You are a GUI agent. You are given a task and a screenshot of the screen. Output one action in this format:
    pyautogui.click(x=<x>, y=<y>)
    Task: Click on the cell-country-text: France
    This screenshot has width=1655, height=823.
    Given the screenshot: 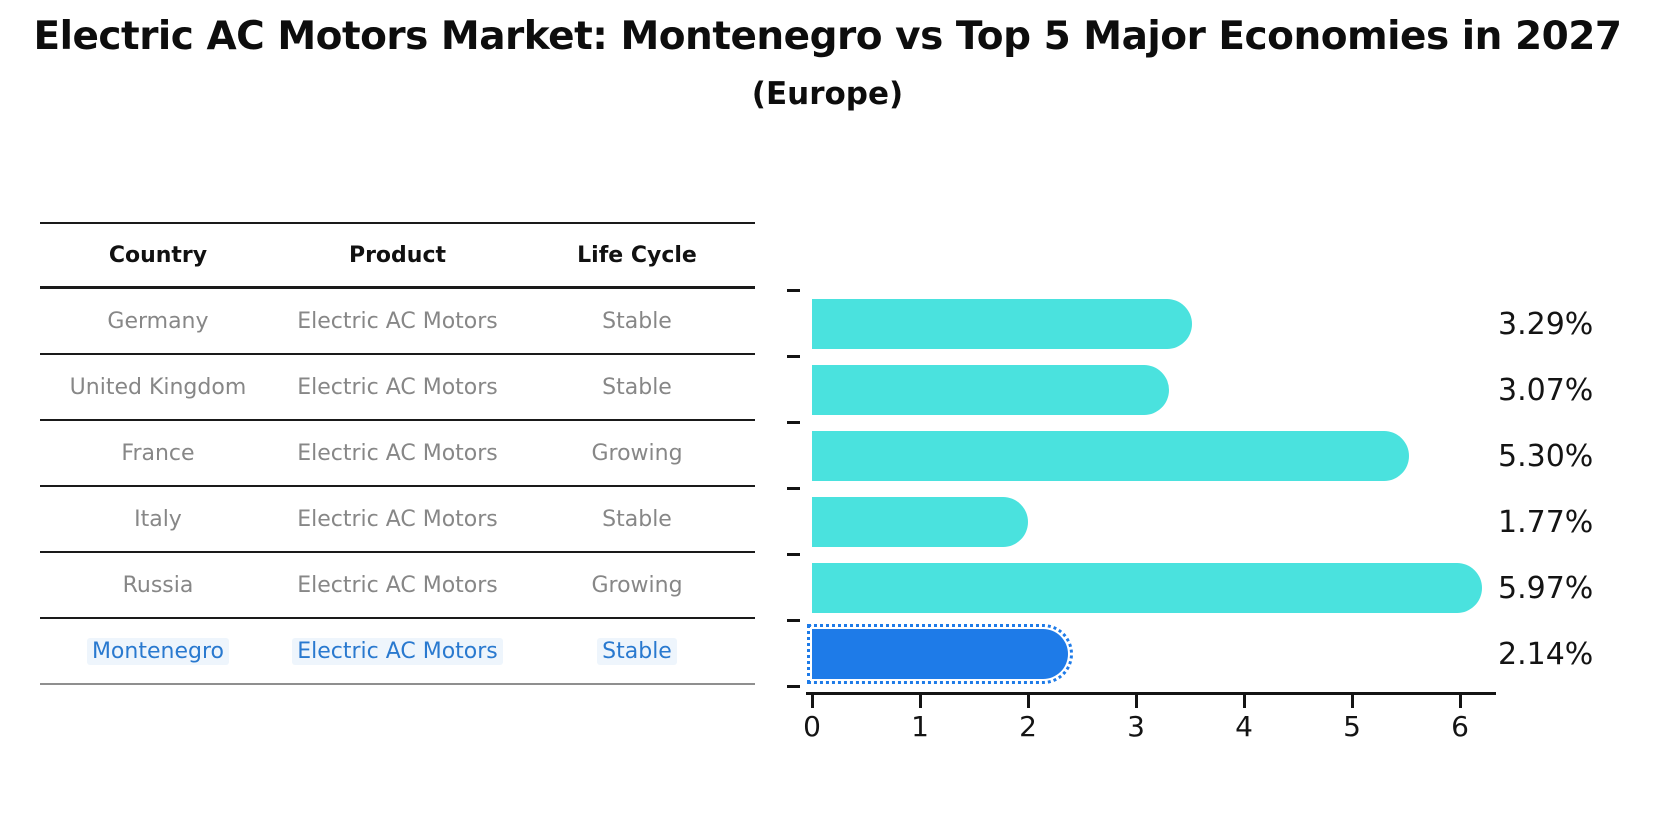 What is the action you would take?
    pyautogui.click(x=158, y=453)
    